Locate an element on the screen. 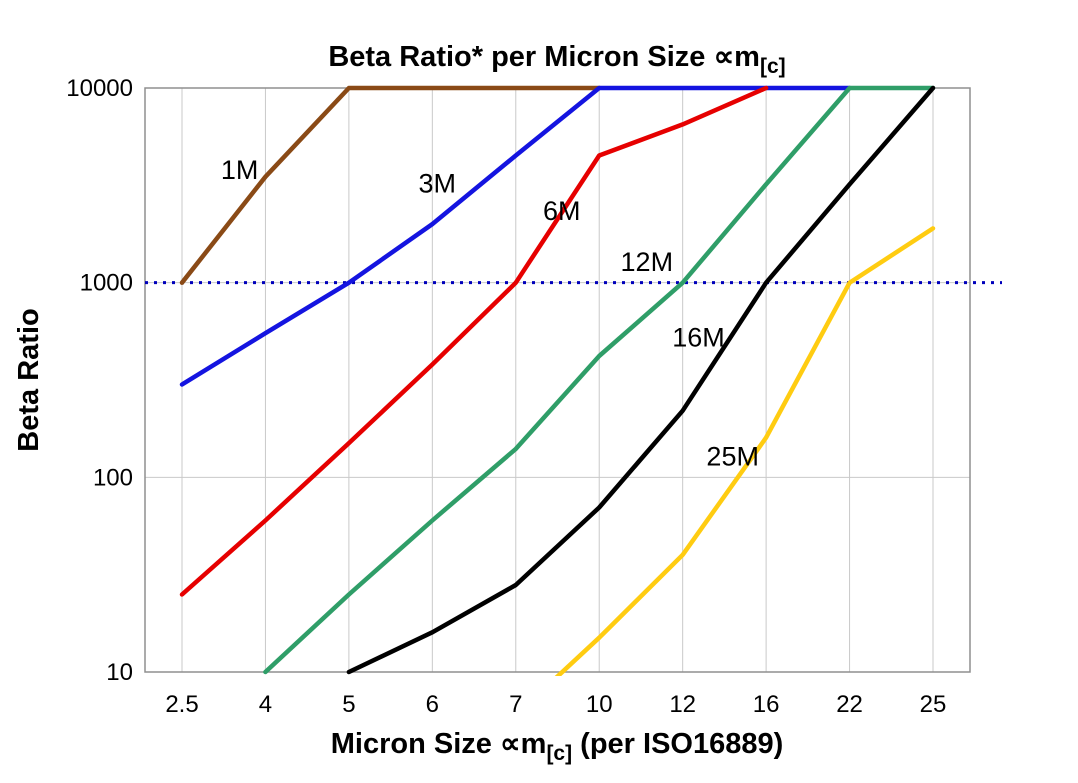  x-tick-6: 6 is located at coordinates (432, 704).